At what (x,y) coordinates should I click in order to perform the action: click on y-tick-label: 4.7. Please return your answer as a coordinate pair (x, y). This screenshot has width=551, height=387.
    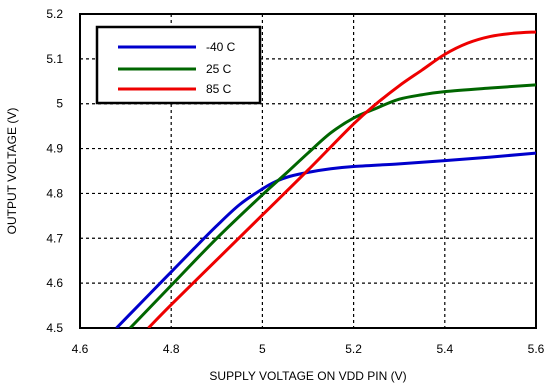
    Looking at the image, I should click on (54, 238).